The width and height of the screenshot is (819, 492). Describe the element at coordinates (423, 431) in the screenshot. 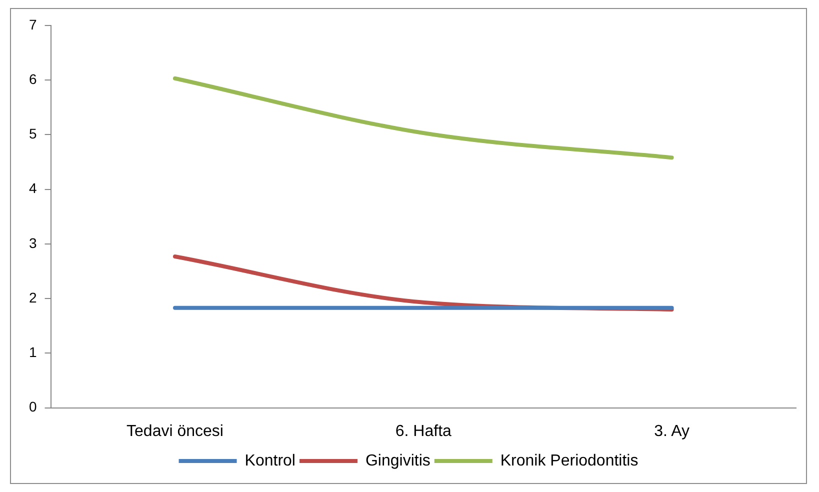

I see `x-tick-label: 6. Hafta` at that location.